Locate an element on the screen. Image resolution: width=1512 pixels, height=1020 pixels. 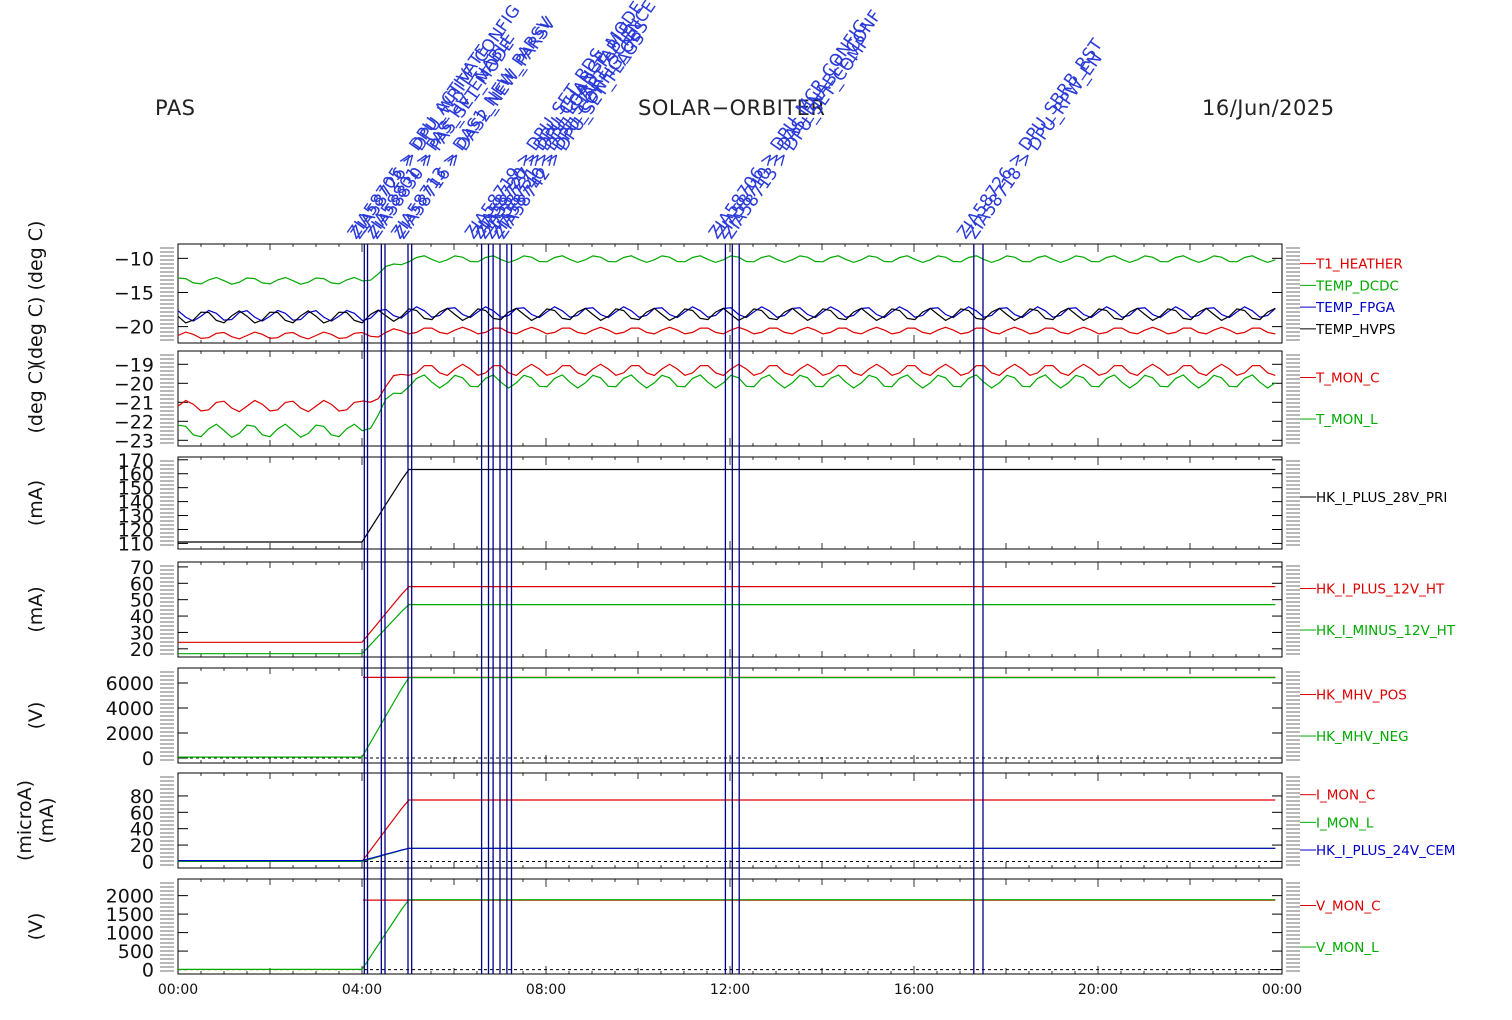
legend-label-temp_dcdc: TEMP_DCDC is located at coordinates (1357, 286).